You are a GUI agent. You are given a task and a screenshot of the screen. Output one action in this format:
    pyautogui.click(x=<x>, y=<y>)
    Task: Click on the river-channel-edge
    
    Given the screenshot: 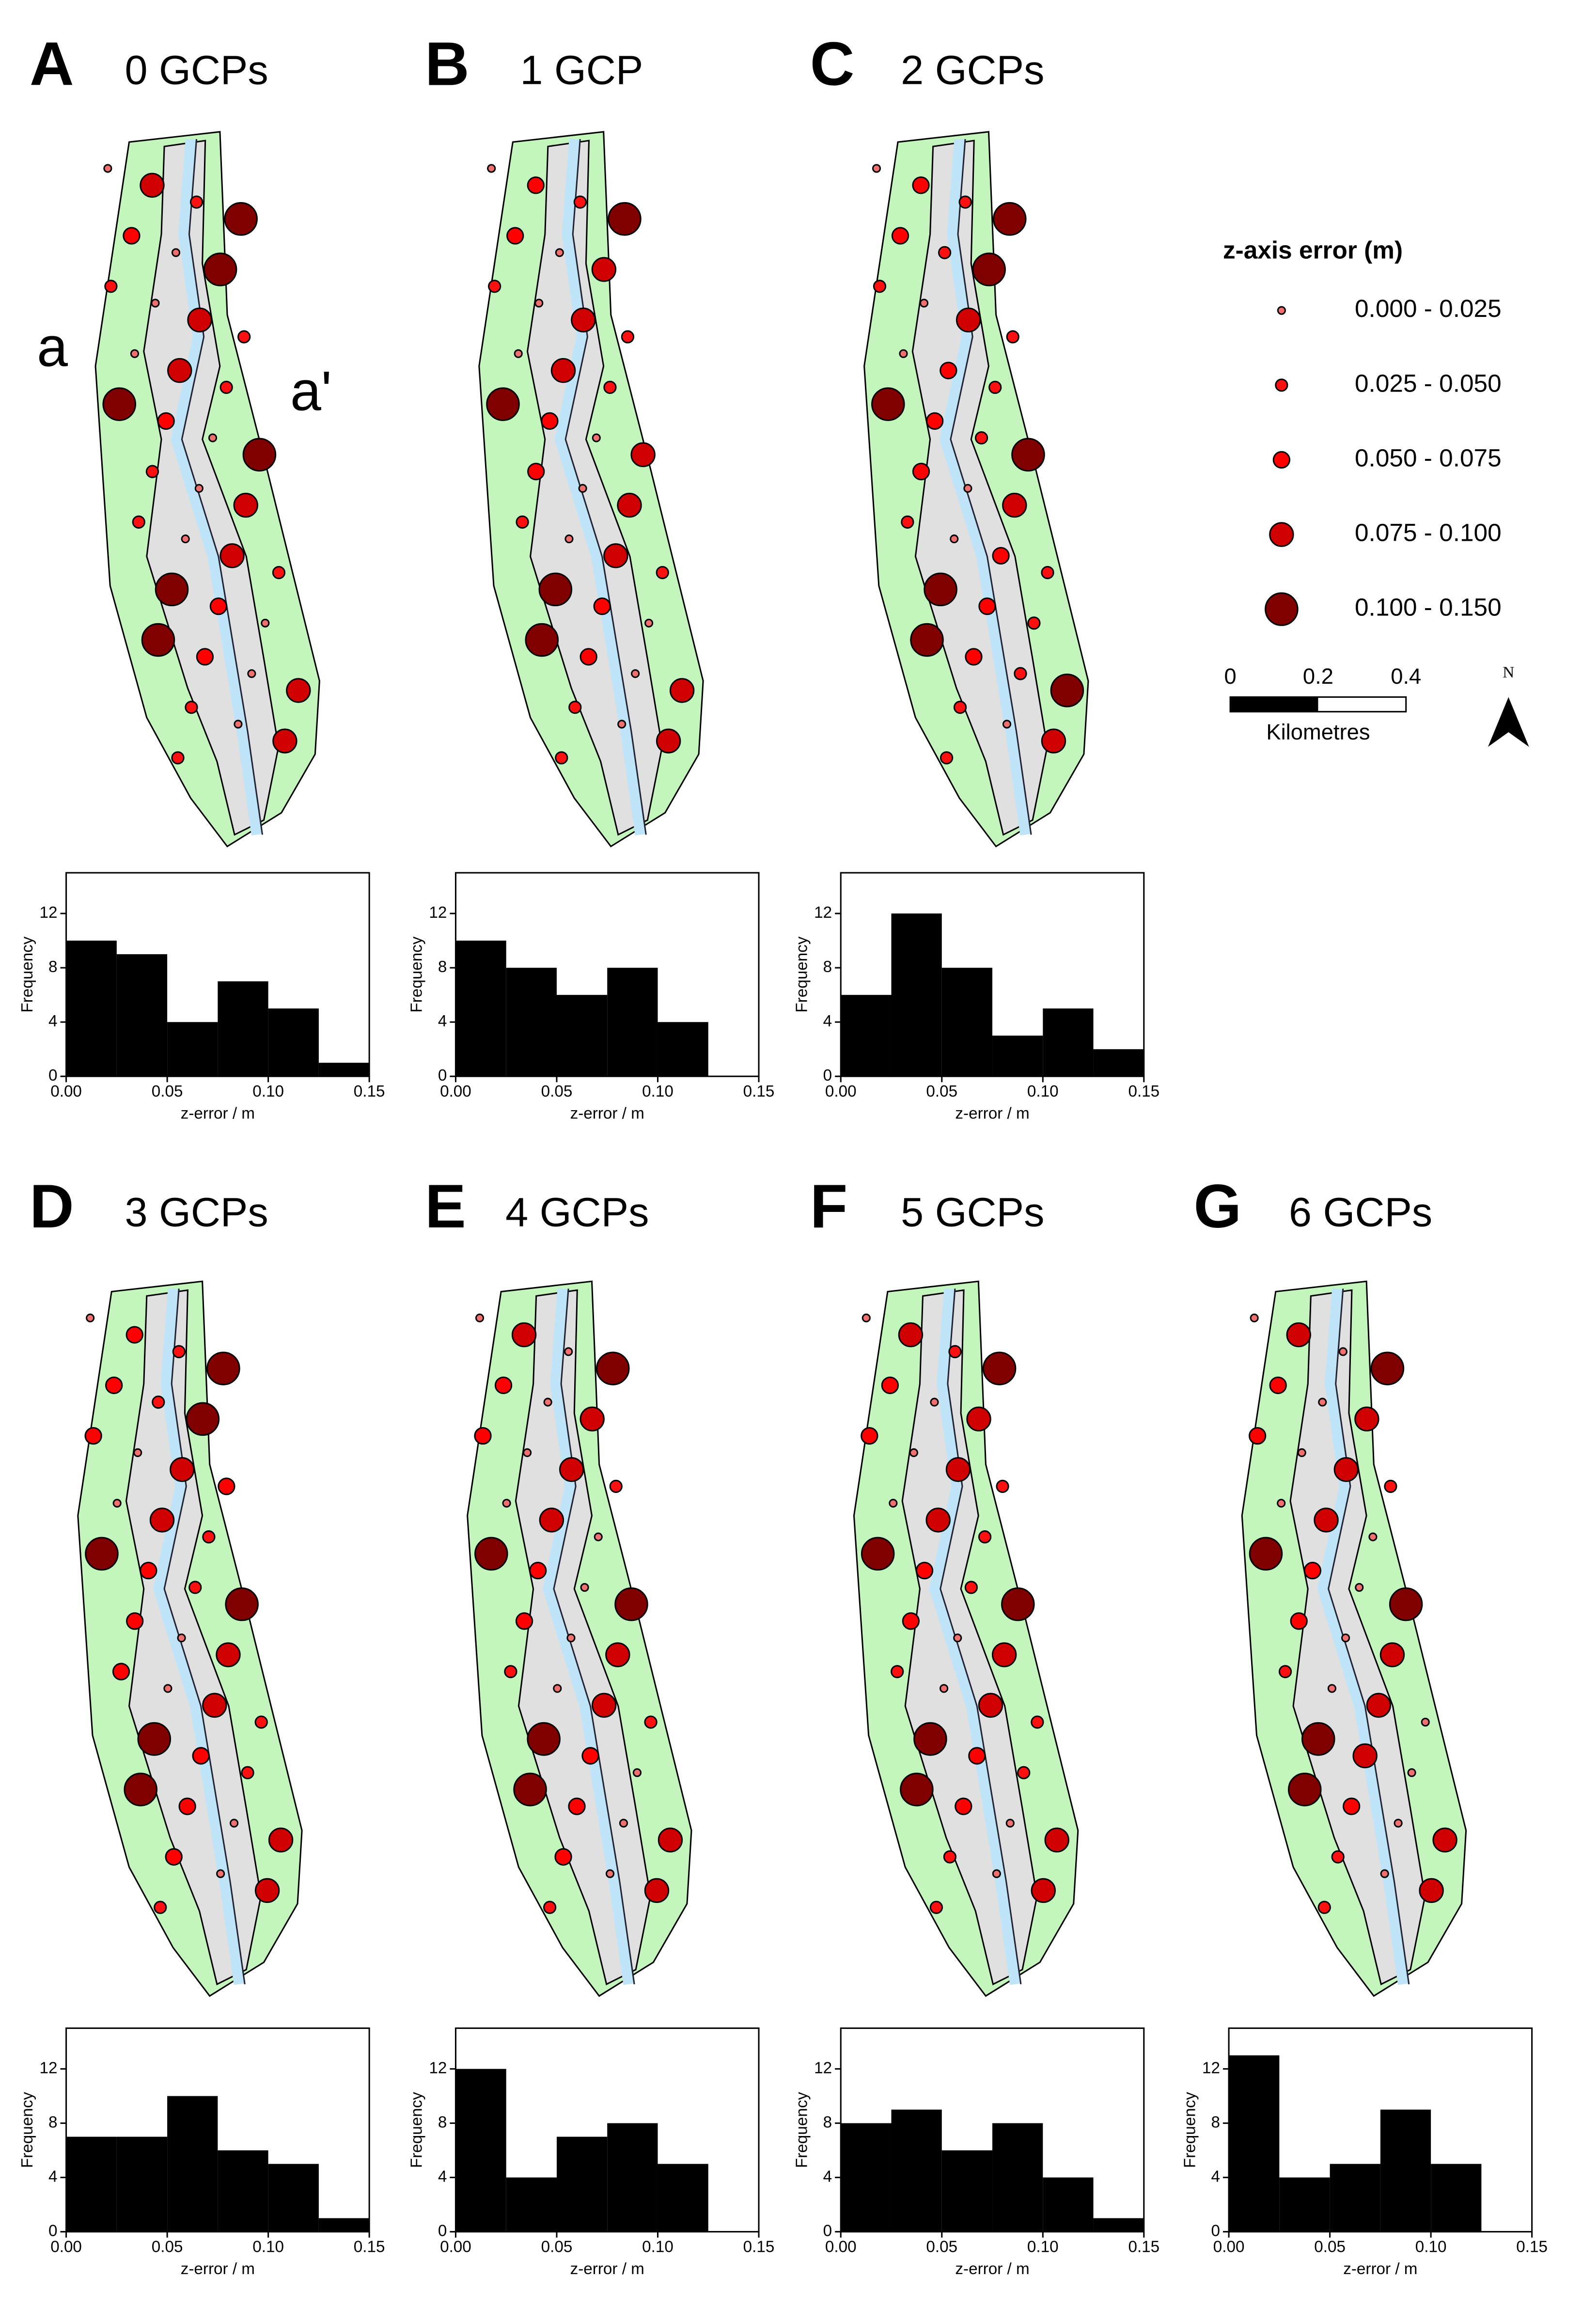 What is the action you would take?
    pyautogui.click(x=594, y=1637)
    